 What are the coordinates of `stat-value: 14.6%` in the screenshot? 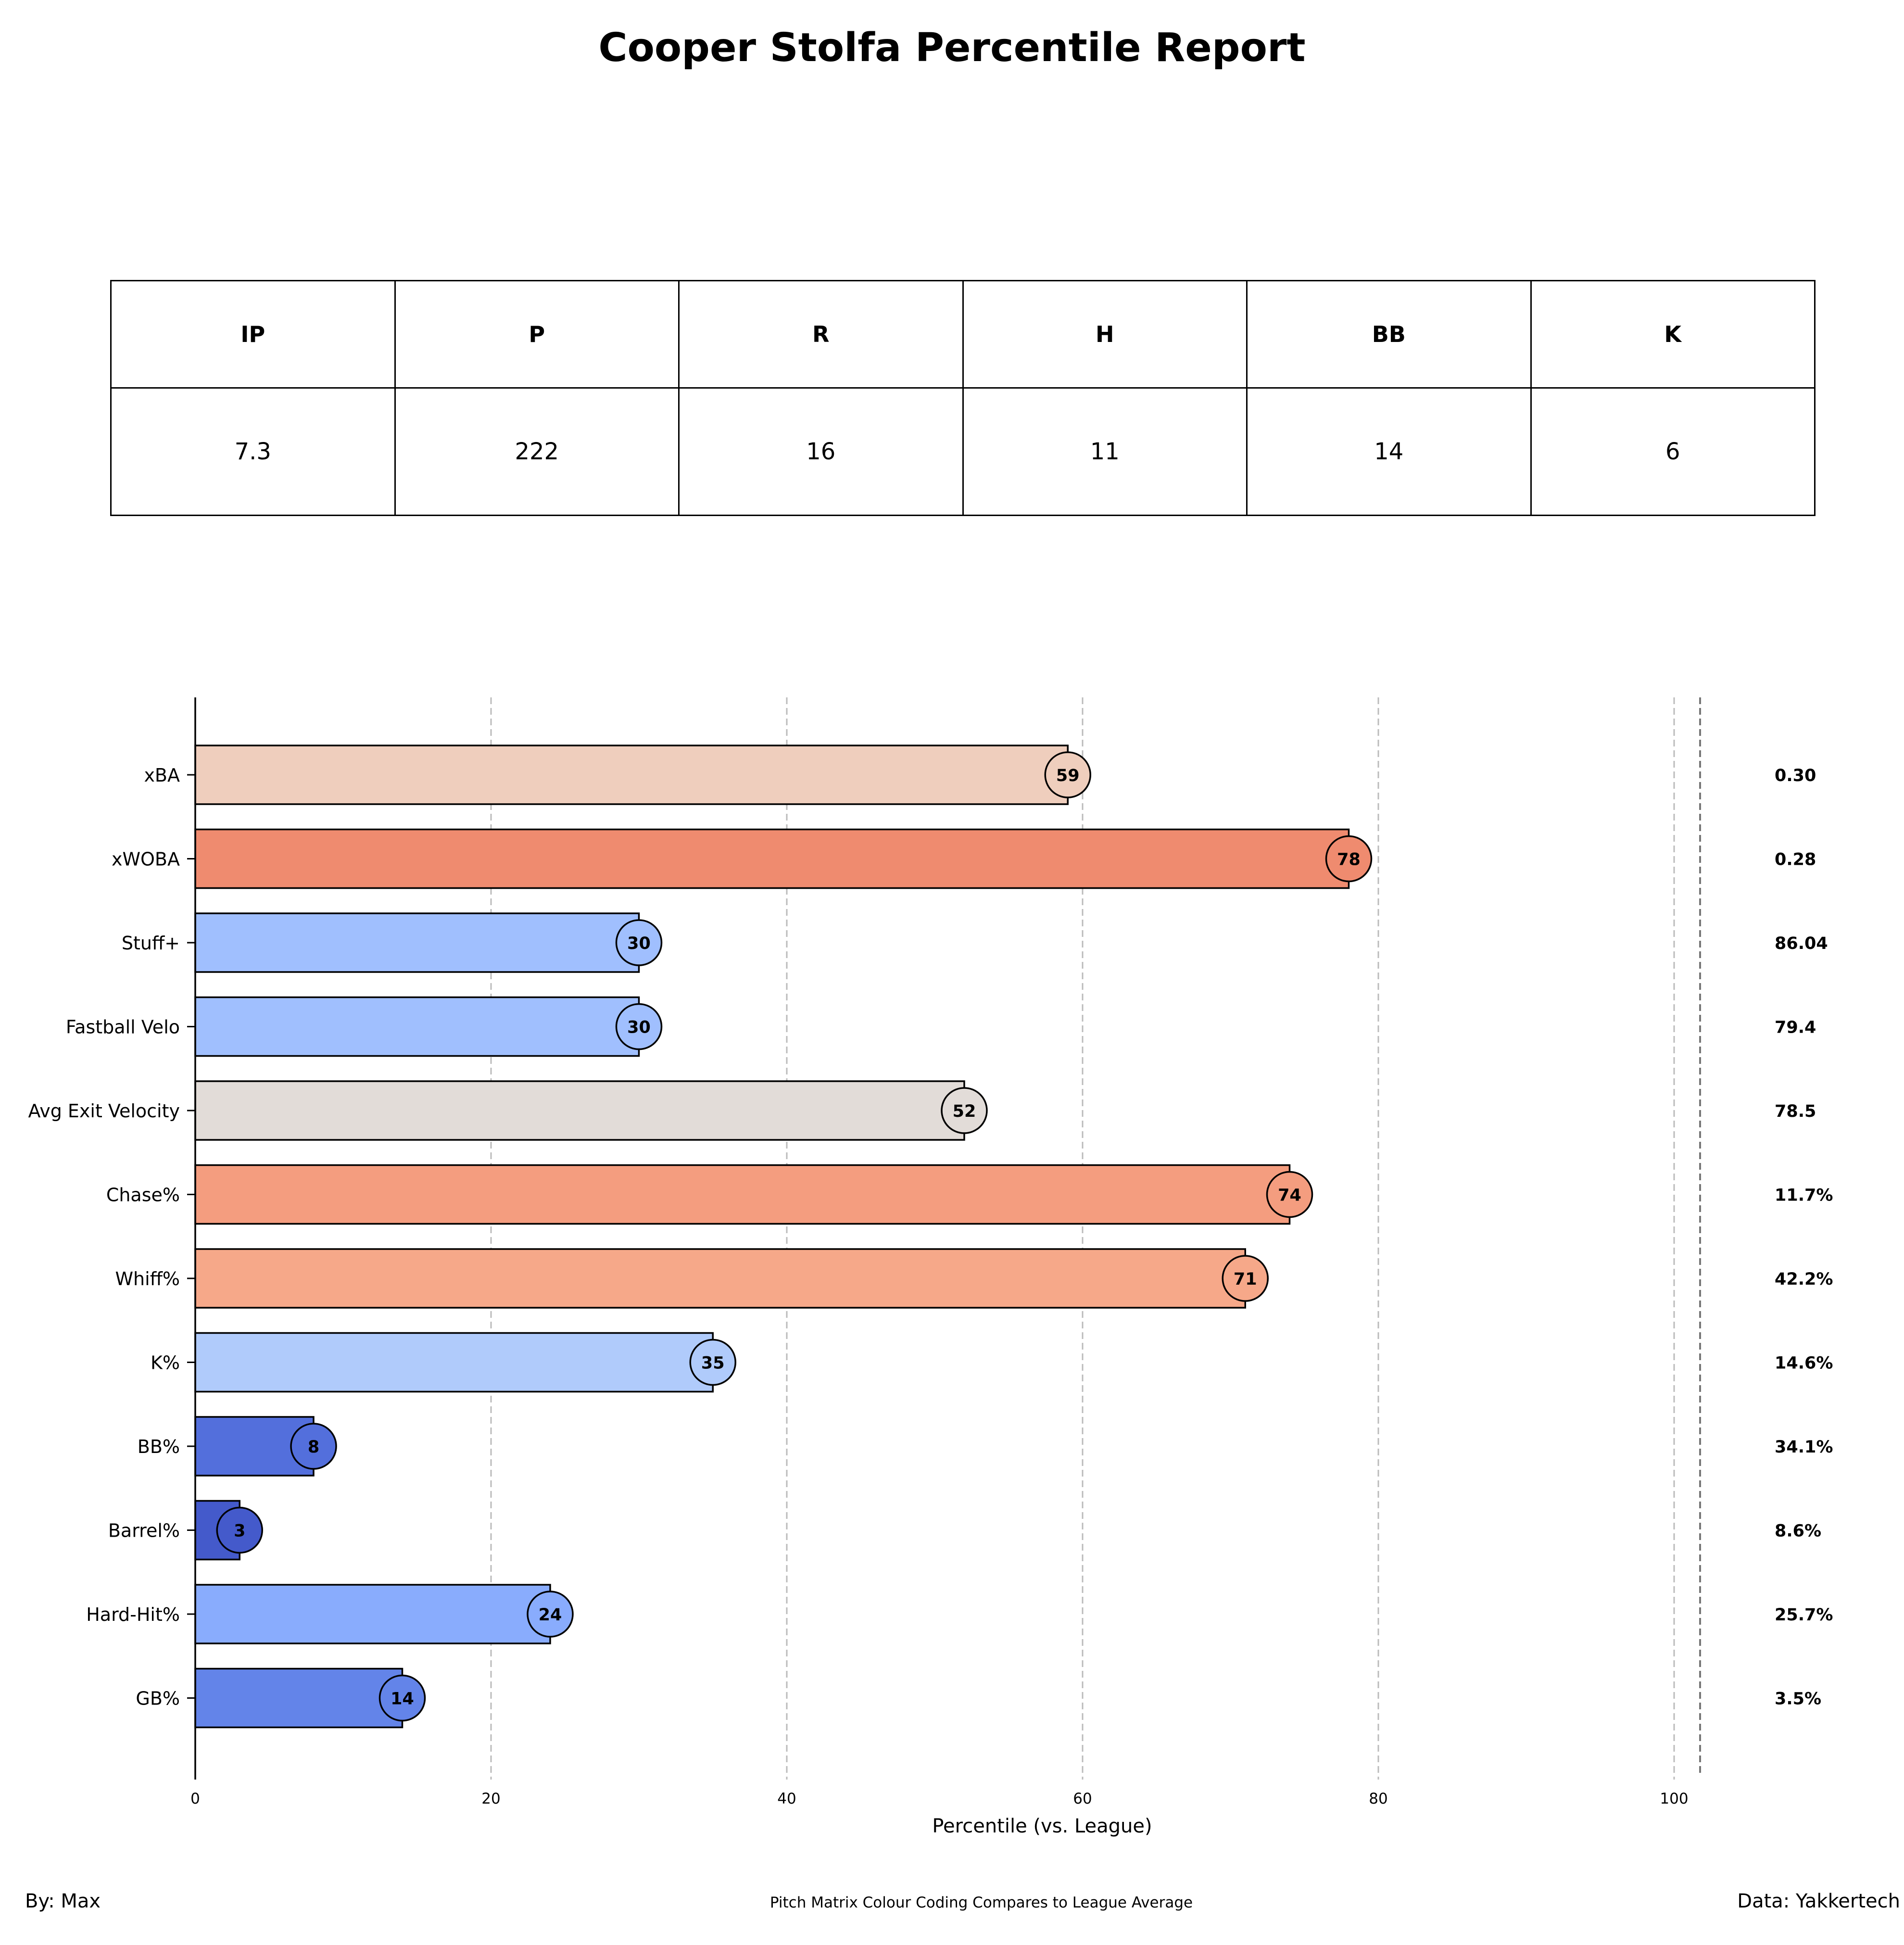 It's located at (1804, 1364).